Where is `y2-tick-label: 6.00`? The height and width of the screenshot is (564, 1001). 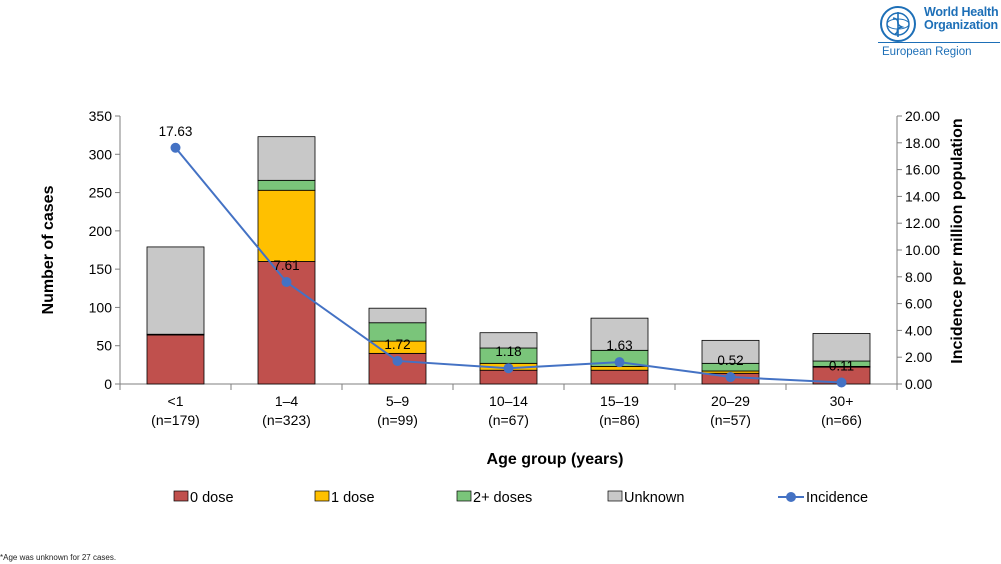 y2-tick-label: 6.00 is located at coordinates (918, 304).